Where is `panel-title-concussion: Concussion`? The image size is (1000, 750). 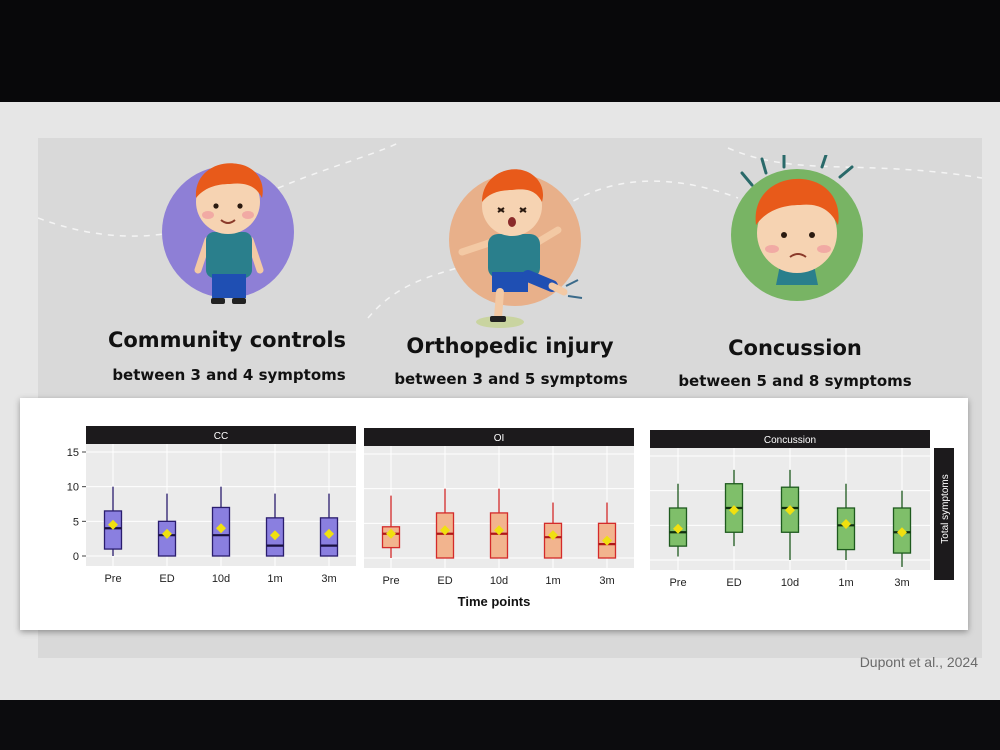 panel-title-concussion: Concussion is located at coordinates (790, 440).